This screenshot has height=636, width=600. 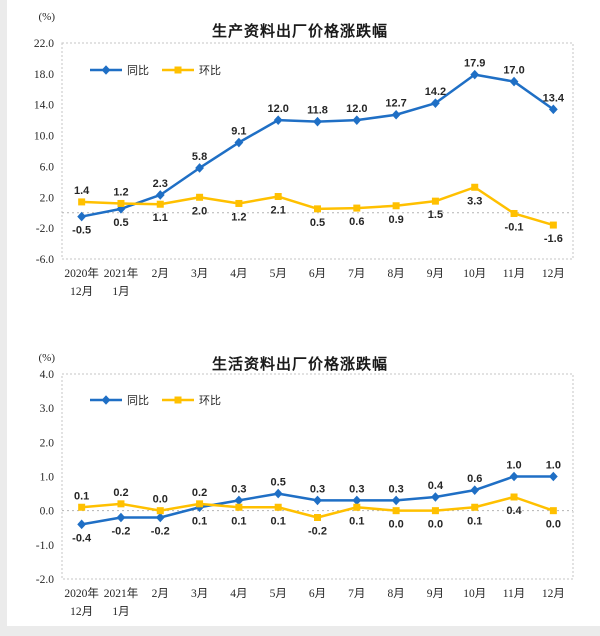 I want to click on data-label: 17.9, so click(x=474, y=64).